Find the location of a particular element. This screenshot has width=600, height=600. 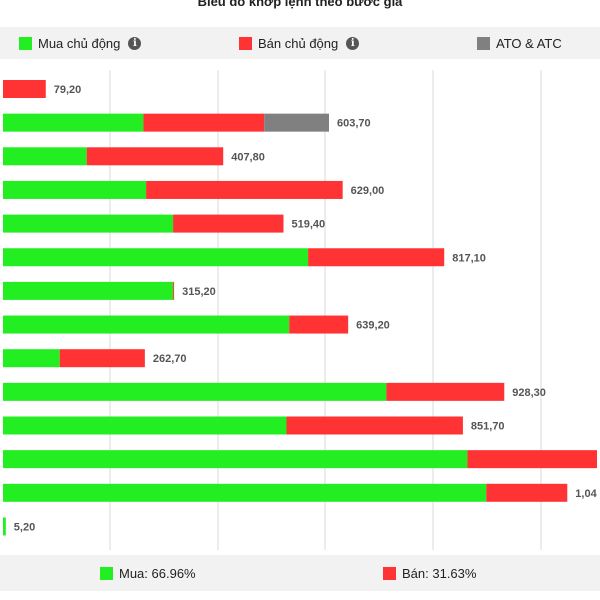

legend-label-ato-atc: ATO & ATC is located at coordinates (529, 43).